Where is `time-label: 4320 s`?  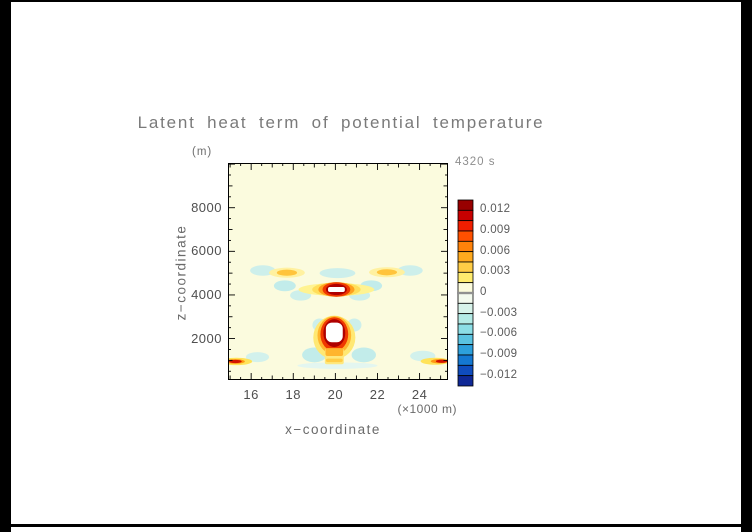
time-label: 4320 s is located at coordinates (475, 162).